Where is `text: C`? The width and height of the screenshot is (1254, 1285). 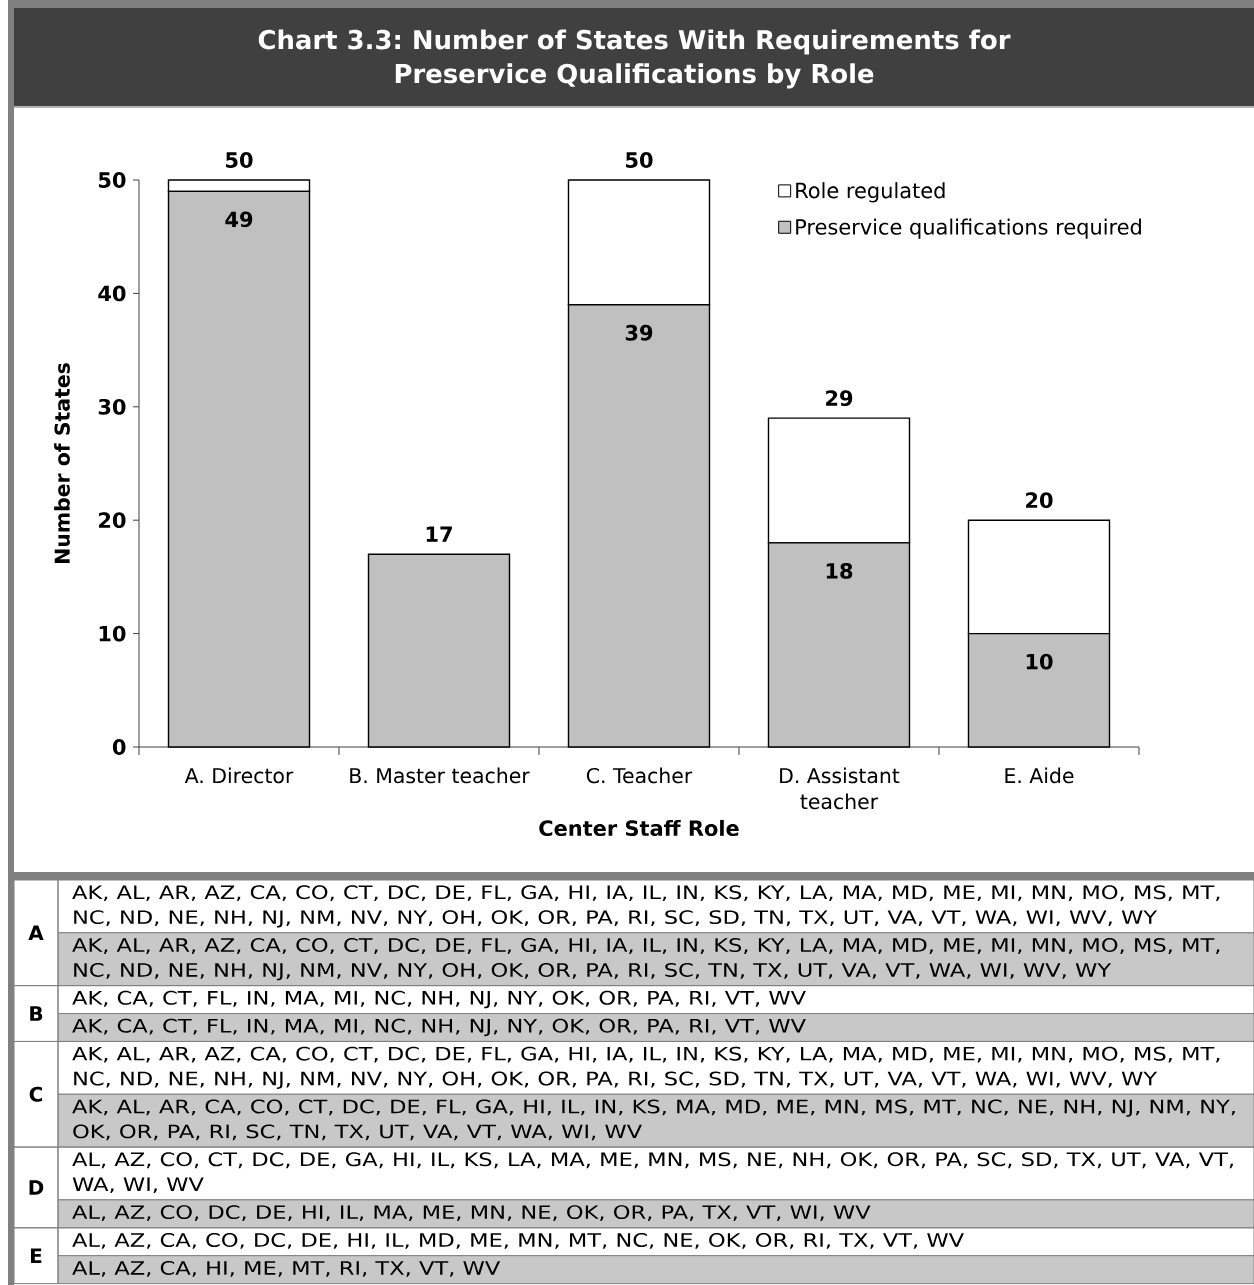 text: C is located at coordinates (36, 1094).